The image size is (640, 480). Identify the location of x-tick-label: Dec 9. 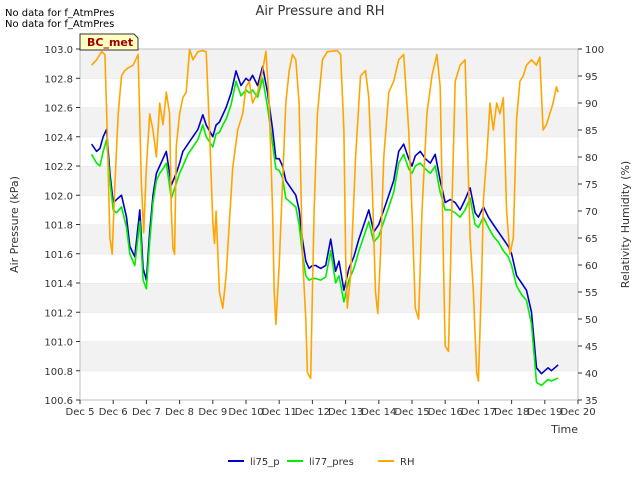
(212, 412).